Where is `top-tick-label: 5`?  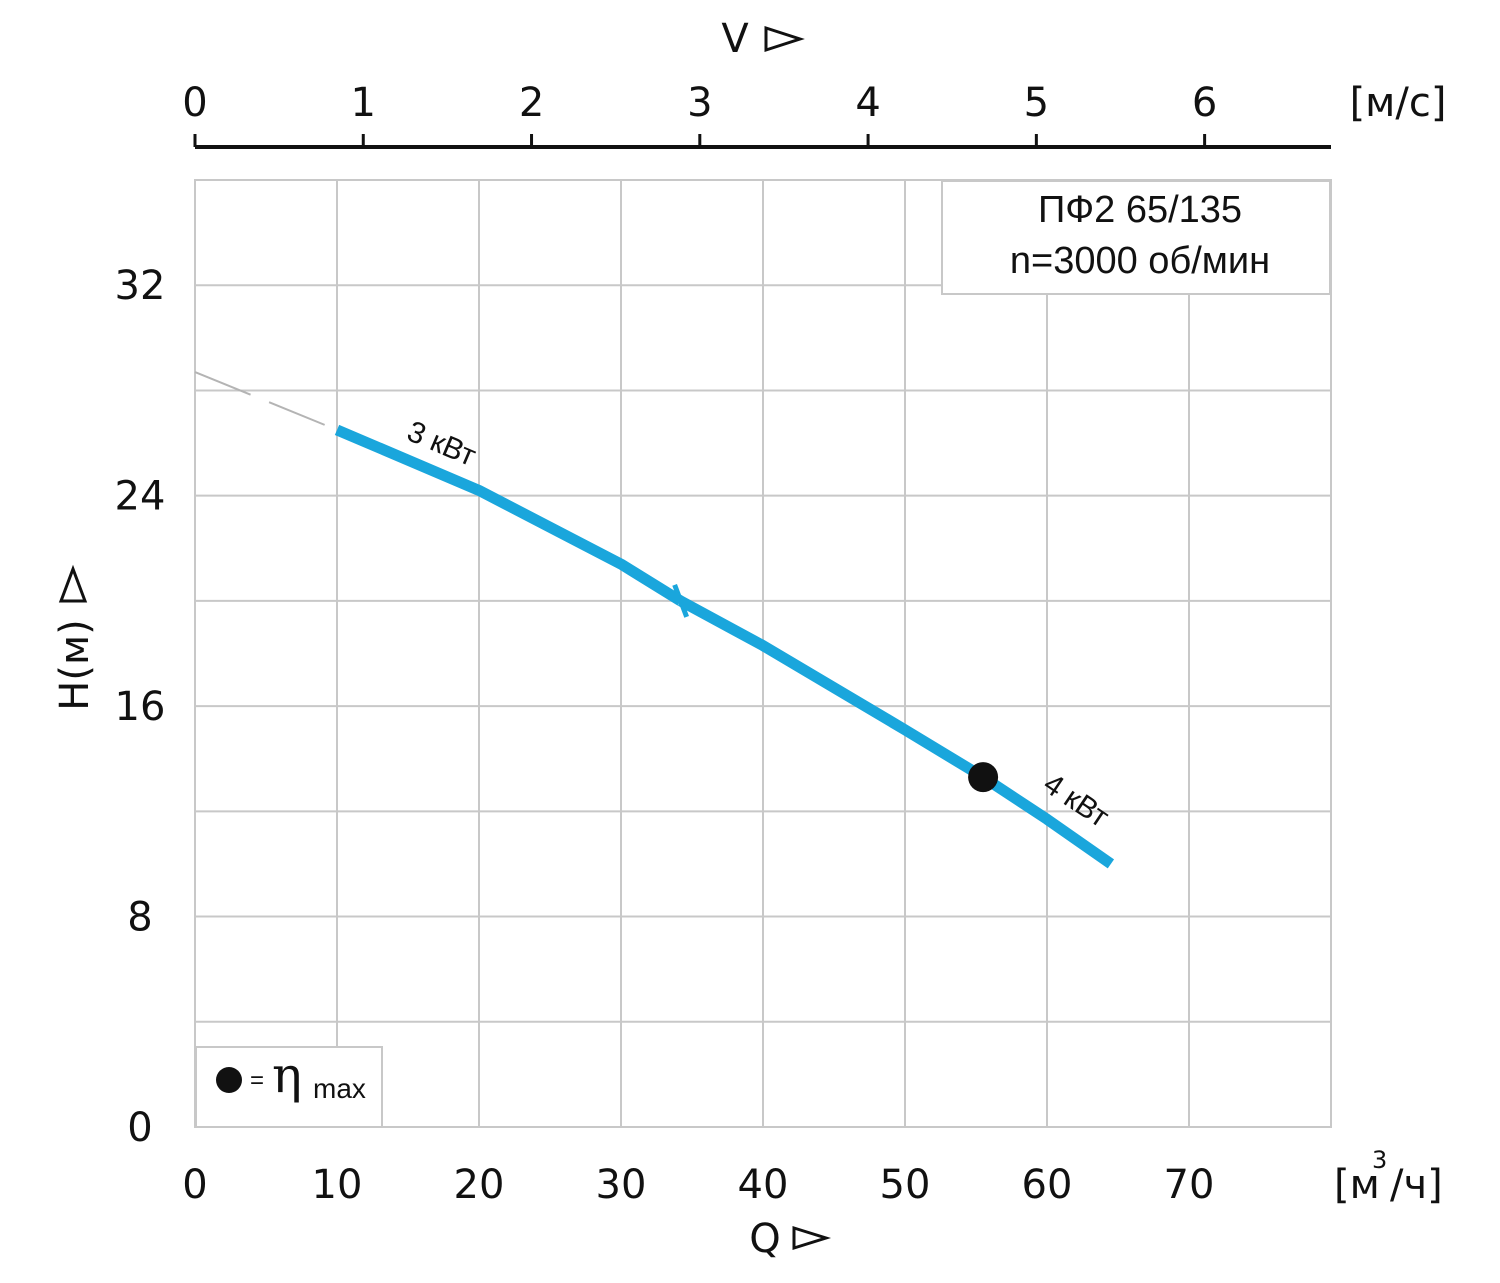 top-tick-label: 5 is located at coordinates (1036, 103).